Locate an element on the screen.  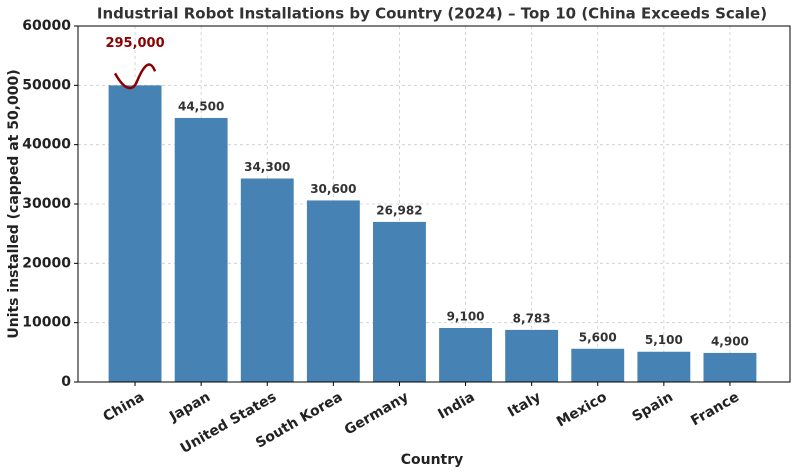
value-label: 30,600 is located at coordinates (333, 189).